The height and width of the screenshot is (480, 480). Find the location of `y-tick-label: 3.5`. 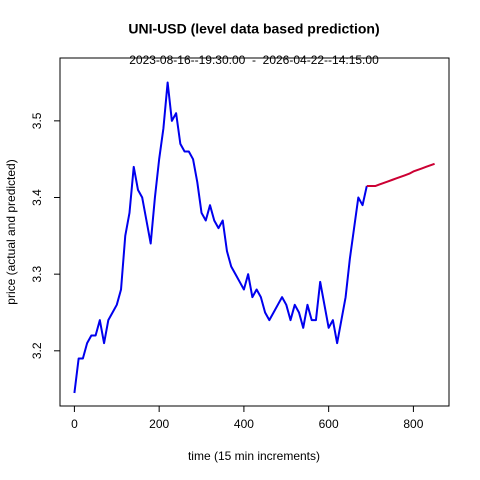

y-tick-label: 3.5 is located at coordinates (37, 120).